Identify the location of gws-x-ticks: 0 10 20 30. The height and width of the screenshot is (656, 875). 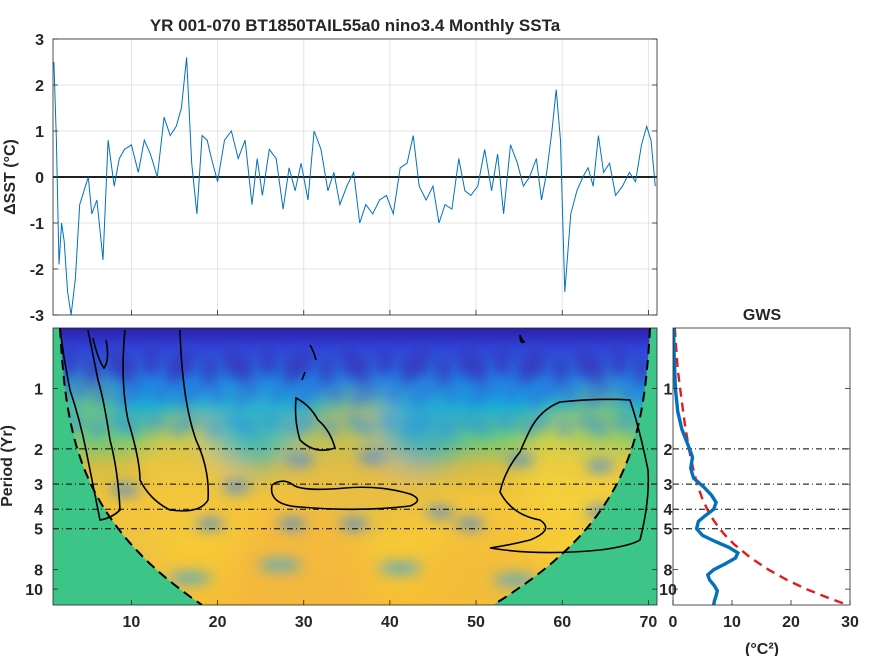
(764, 615).